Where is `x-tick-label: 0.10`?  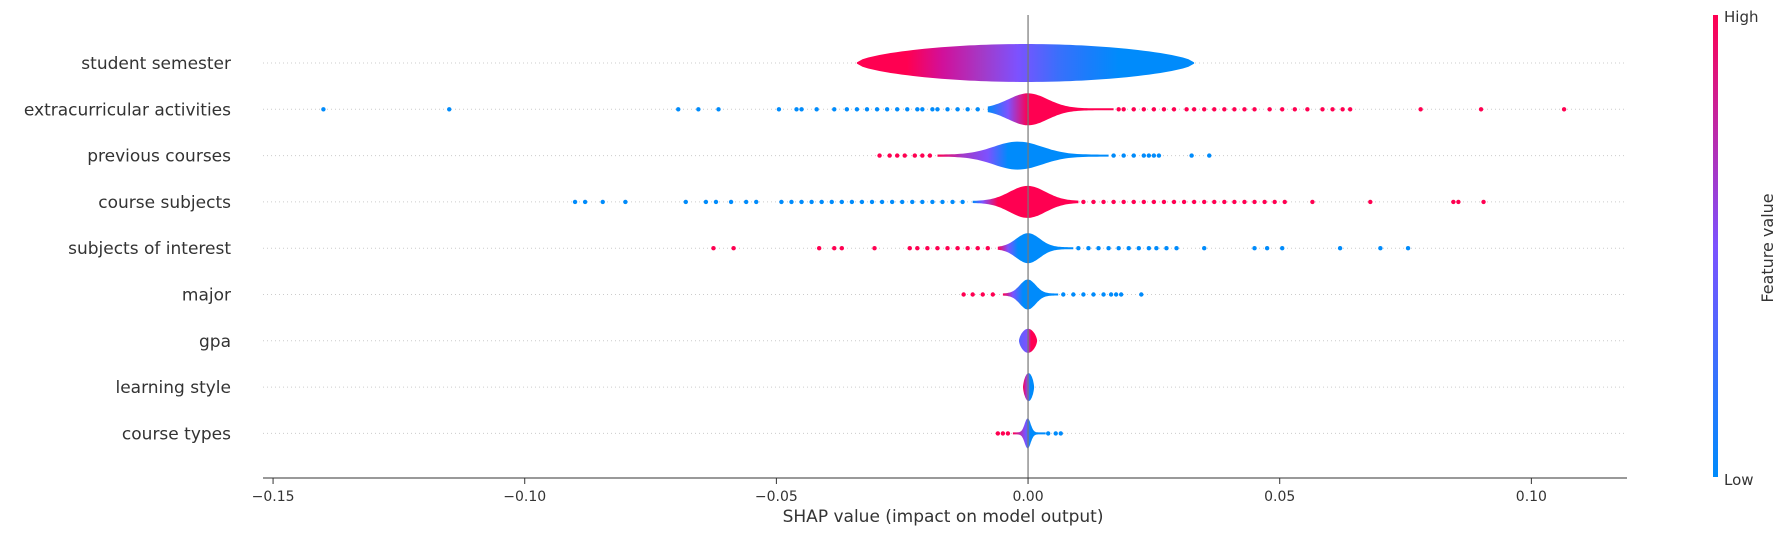 x-tick-label: 0.10 is located at coordinates (1531, 497).